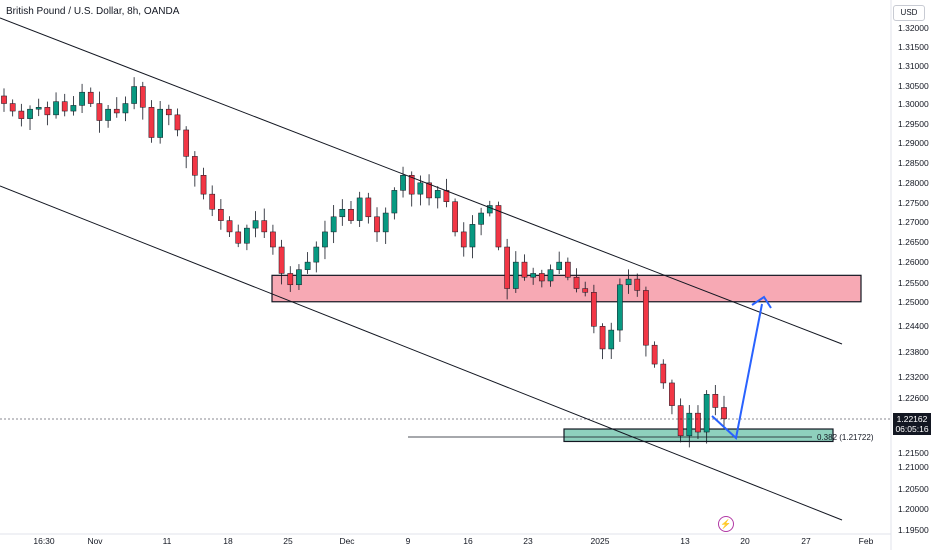 Image resolution: width=932 pixels, height=555 pixels. Describe the element at coordinates (600, 541) in the screenshot. I see `x-tick-label: 2025` at that location.